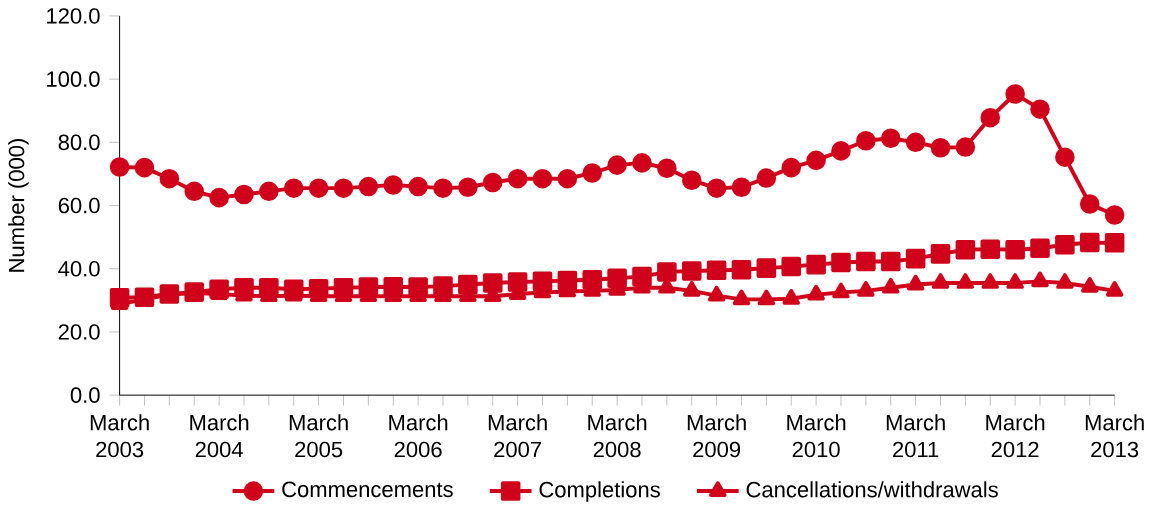 This screenshot has width=1168, height=511. I want to click on x-tick-label: March 2003, so click(119, 436).